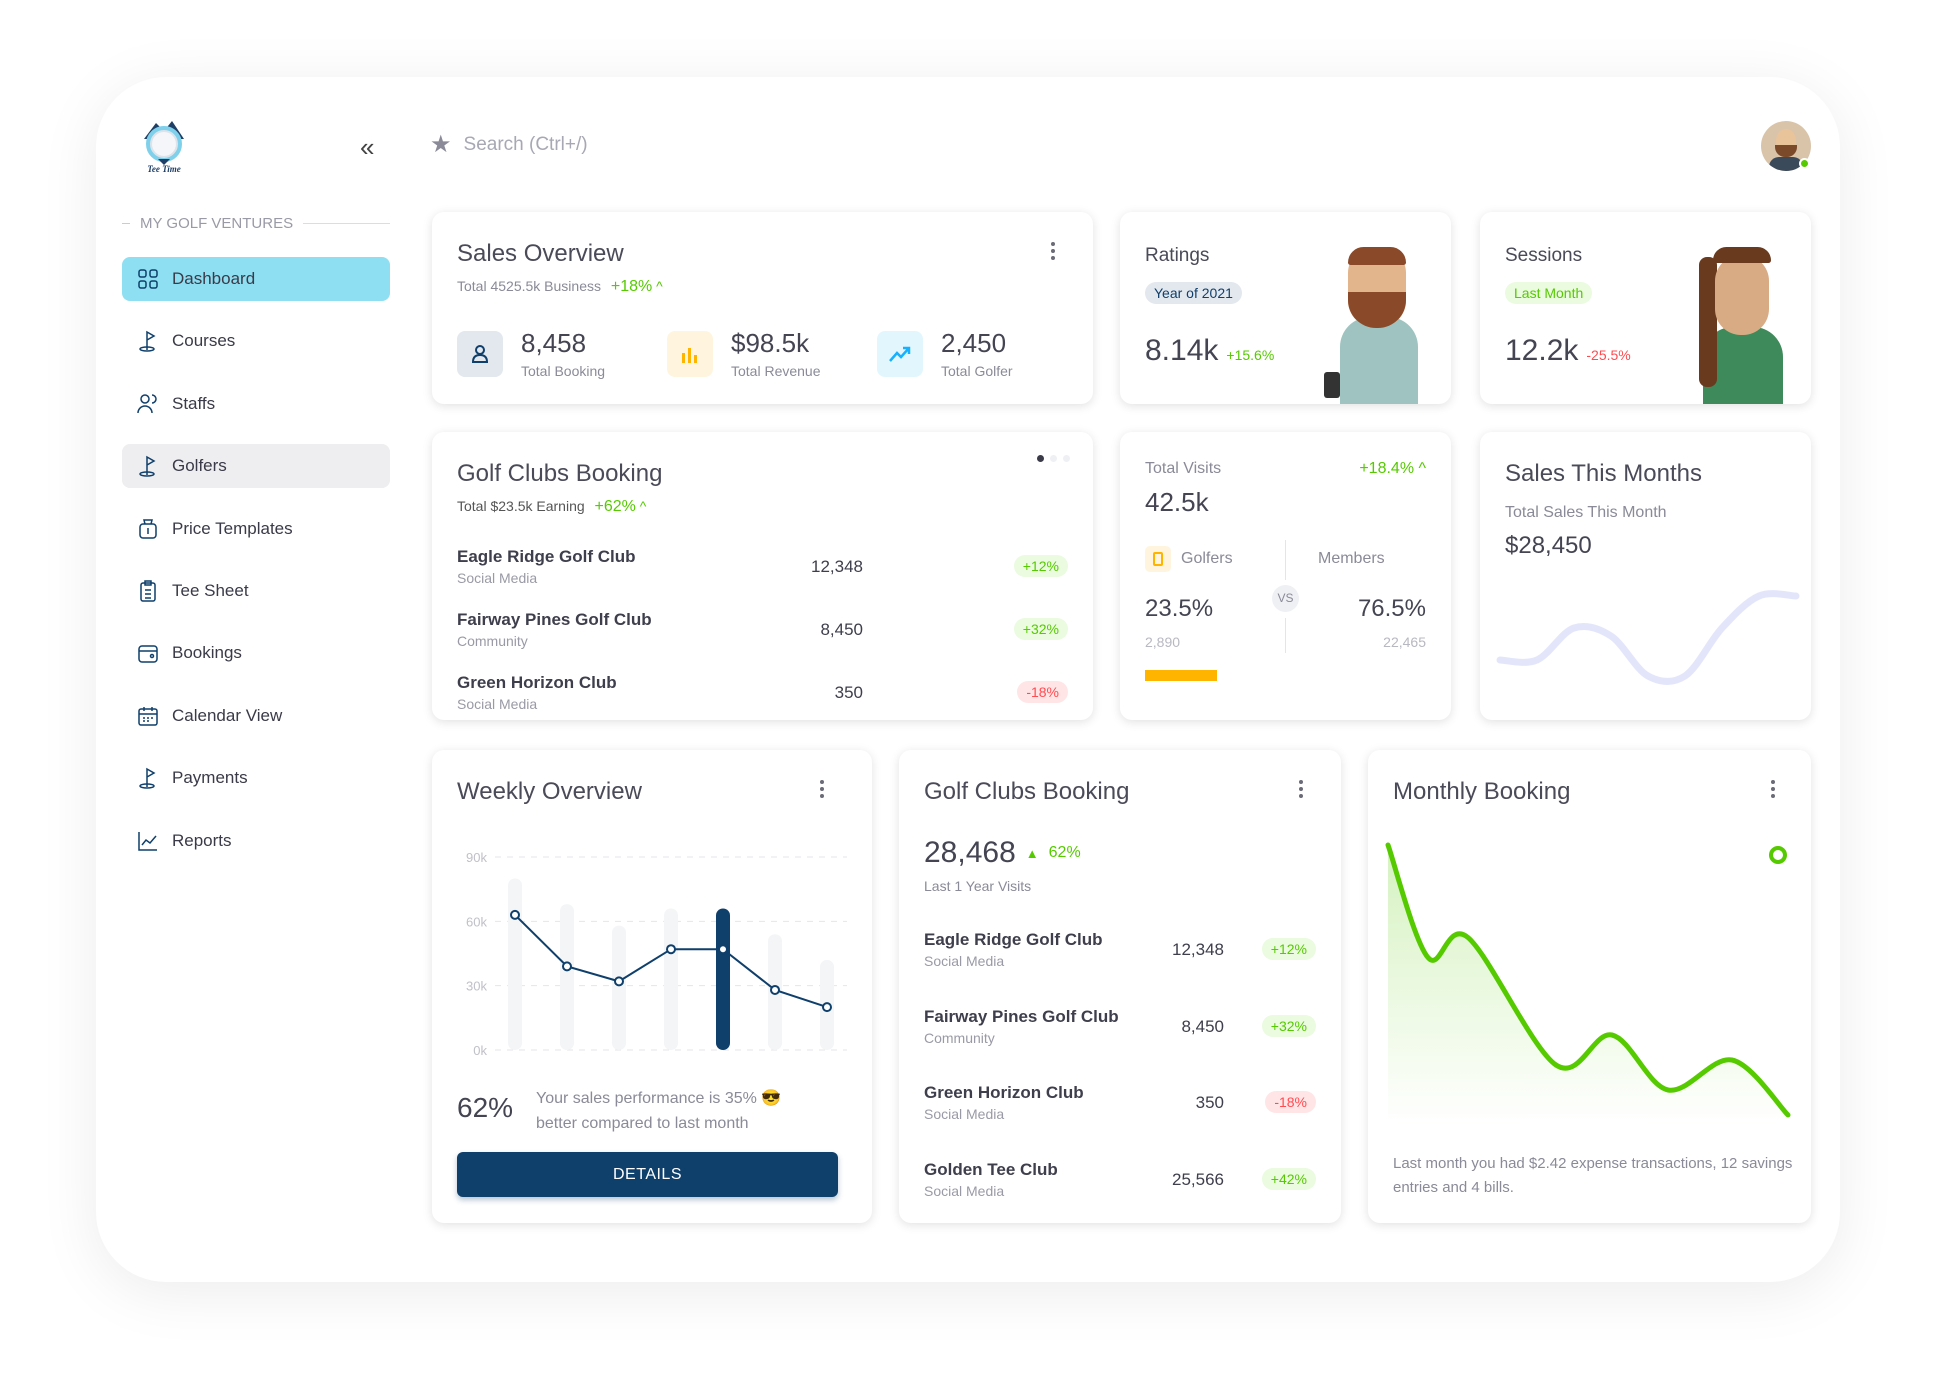  What do you see at coordinates (1404, 642) in the screenshot?
I see `members-count: 22,465` at bounding box center [1404, 642].